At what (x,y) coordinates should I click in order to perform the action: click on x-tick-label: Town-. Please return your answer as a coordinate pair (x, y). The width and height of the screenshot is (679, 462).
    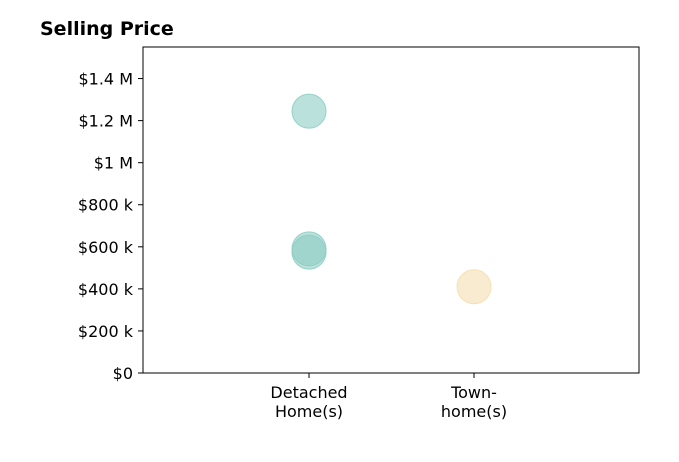
    Looking at the image, I should click on (473, 392).